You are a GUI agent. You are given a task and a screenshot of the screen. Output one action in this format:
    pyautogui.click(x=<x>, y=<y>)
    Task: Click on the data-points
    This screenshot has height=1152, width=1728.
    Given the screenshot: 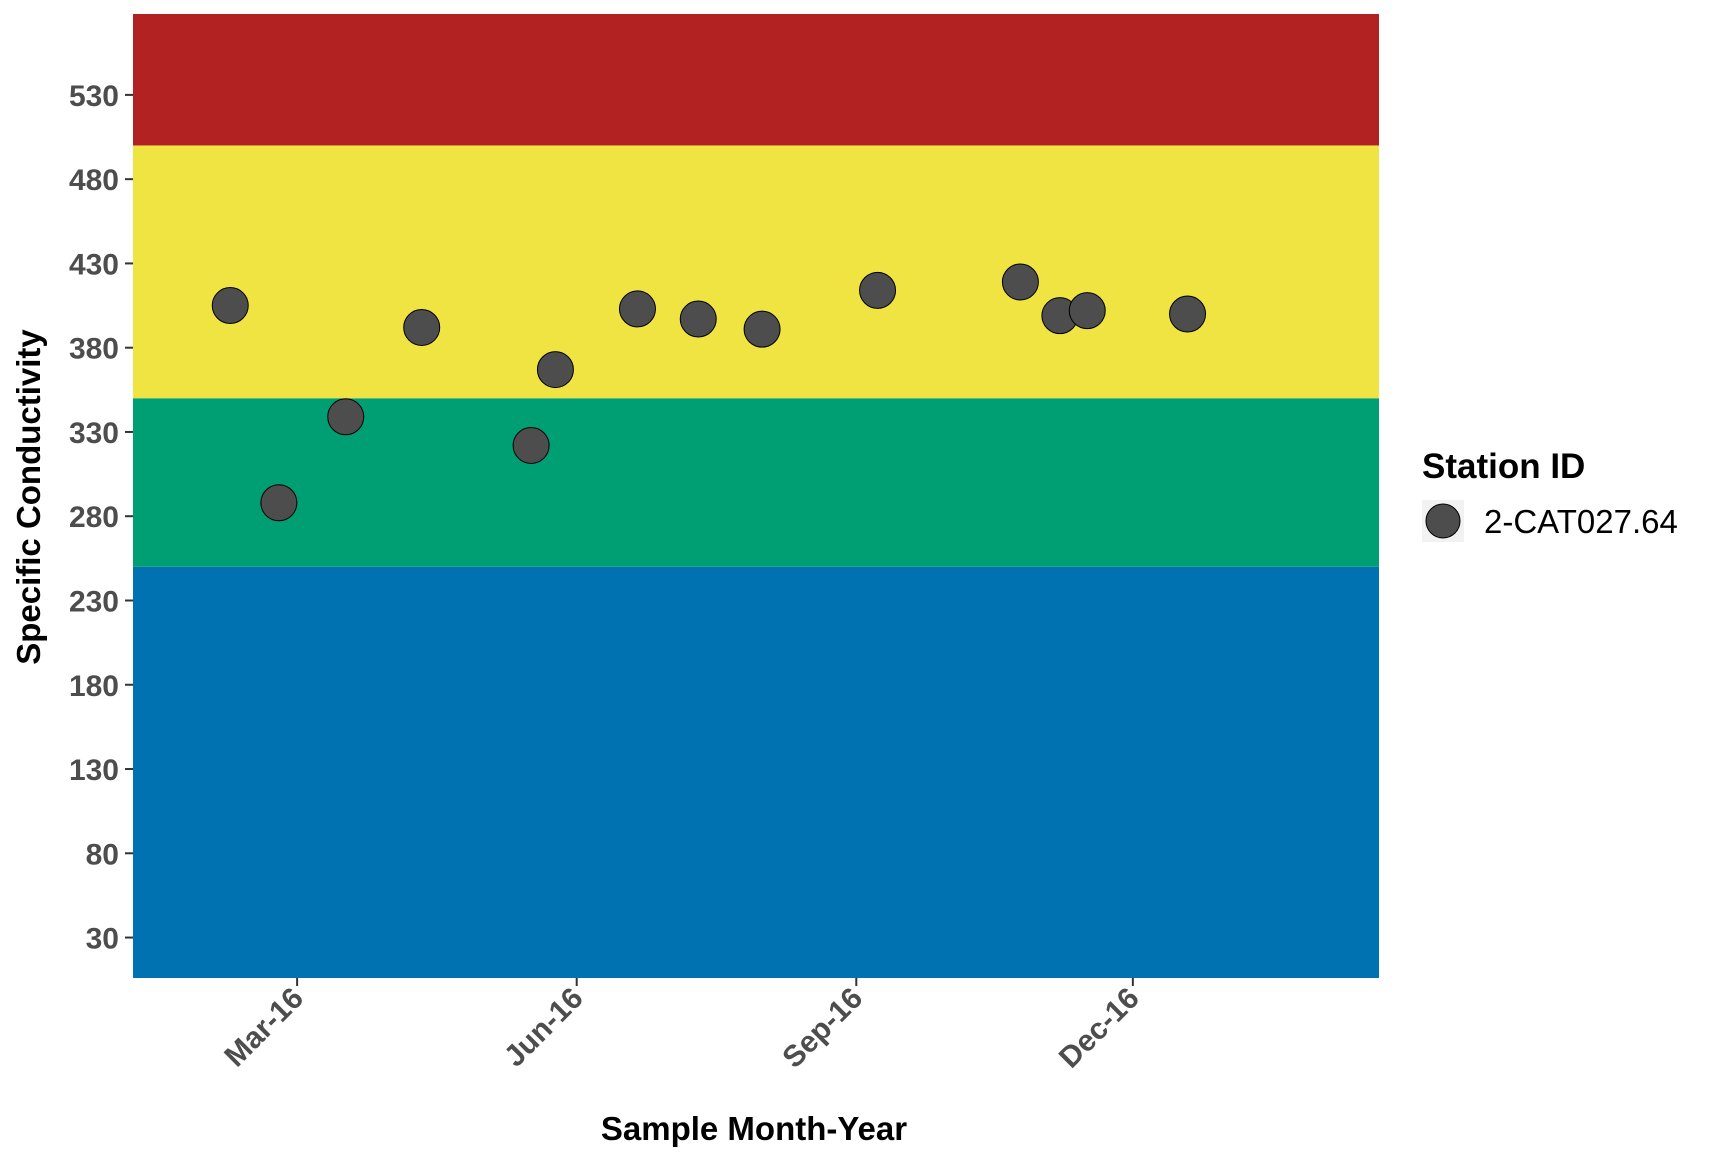 What is the action you would take?
    pyautogui.click(x=709, y=392)
    